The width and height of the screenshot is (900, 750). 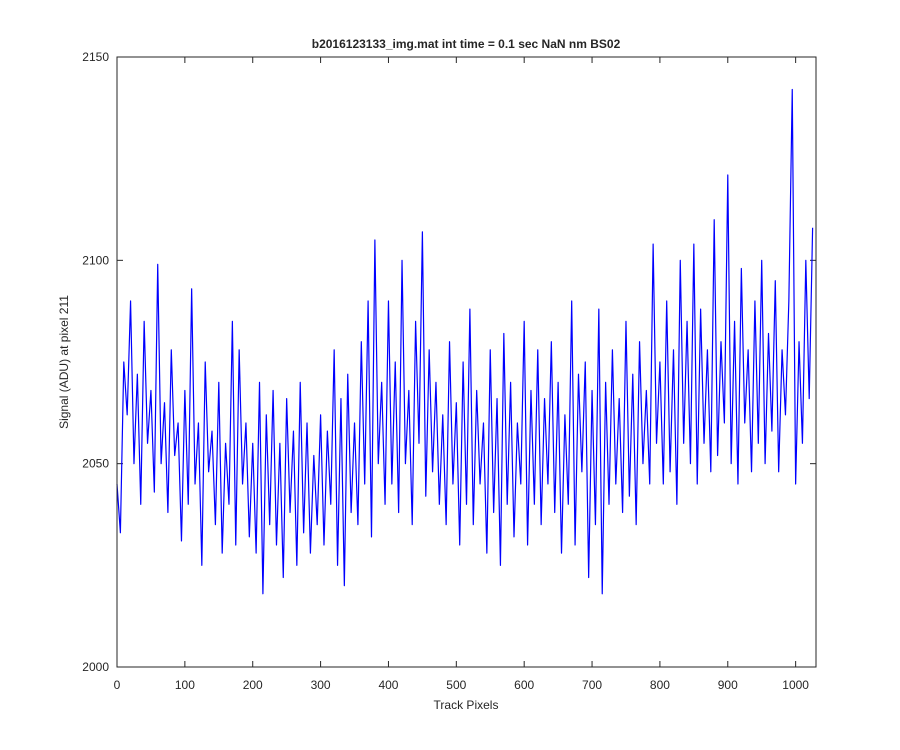 I want to click on x-tick-label: 0, so click(x=117, y=685).